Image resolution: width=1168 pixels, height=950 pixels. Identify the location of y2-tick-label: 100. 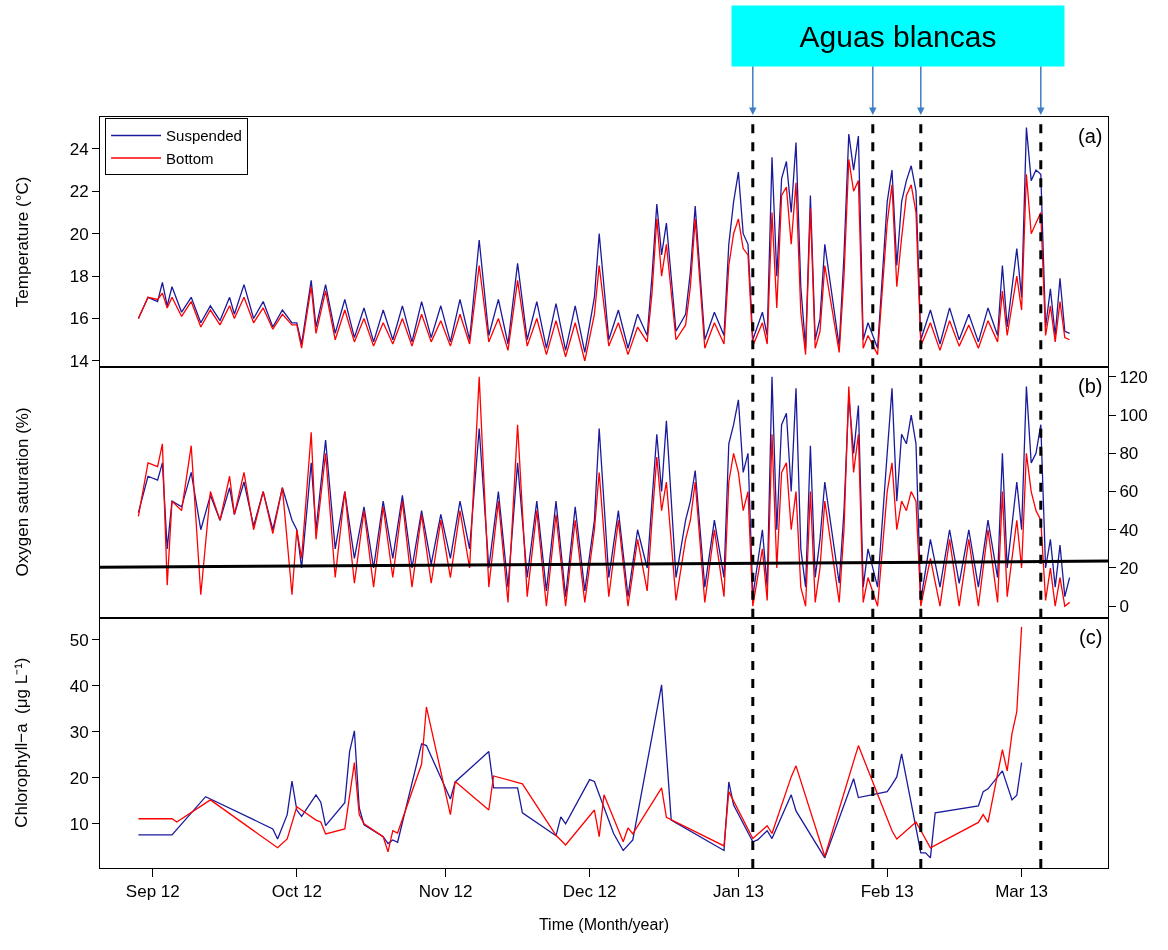
(1133, 416).